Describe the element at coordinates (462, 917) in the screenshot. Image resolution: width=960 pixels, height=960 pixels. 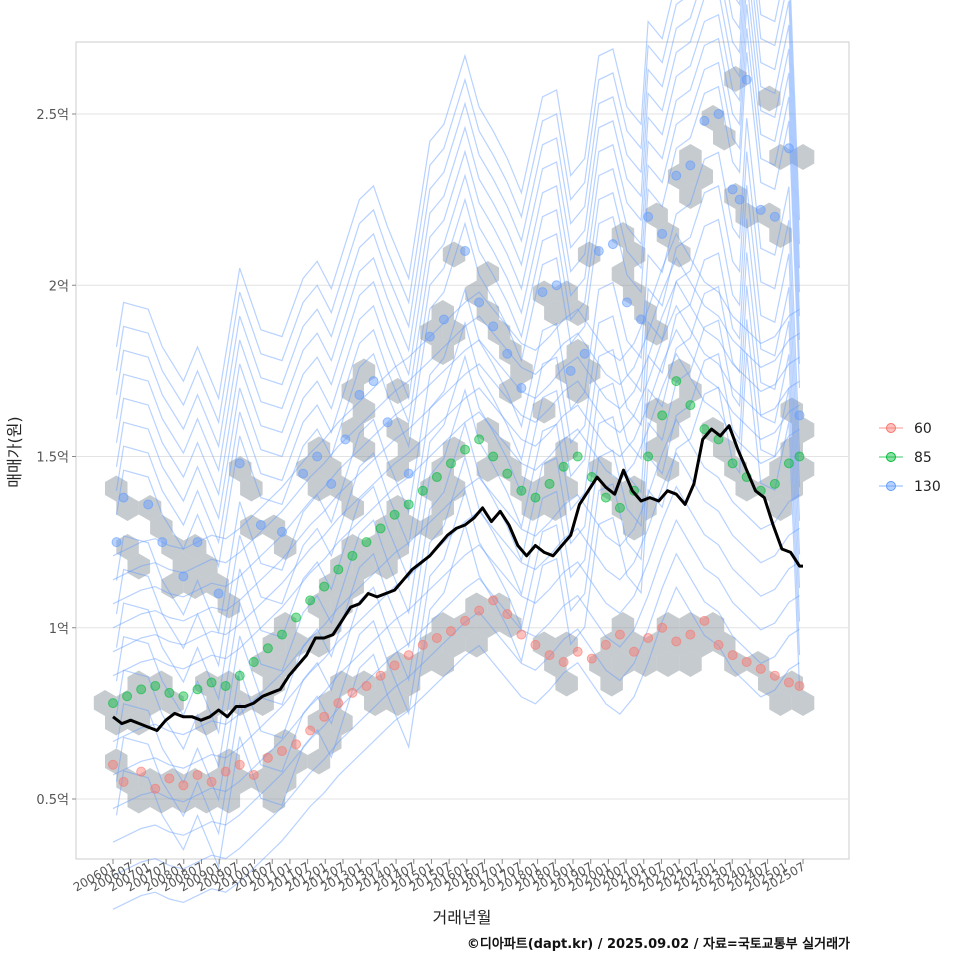
I see `x-axis-title: 거래년월` at that location.